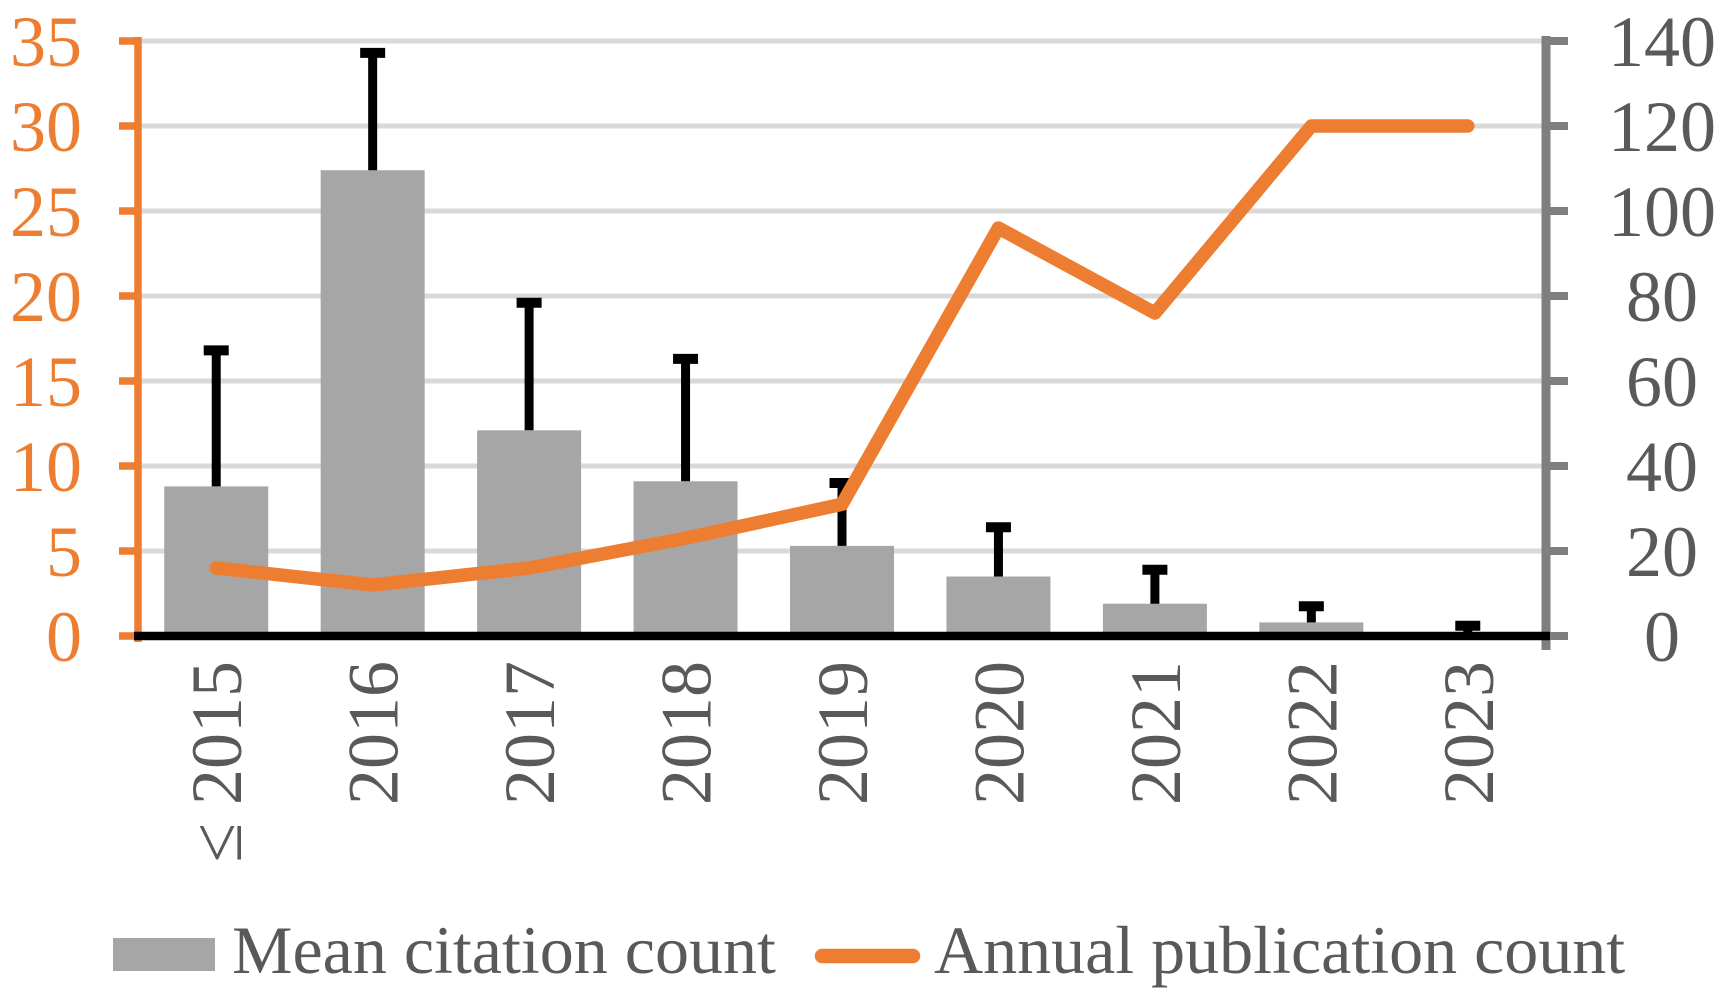 This screenshot has height=997, width=1730. I want to click on error-bar-2020, so click(998, 549).